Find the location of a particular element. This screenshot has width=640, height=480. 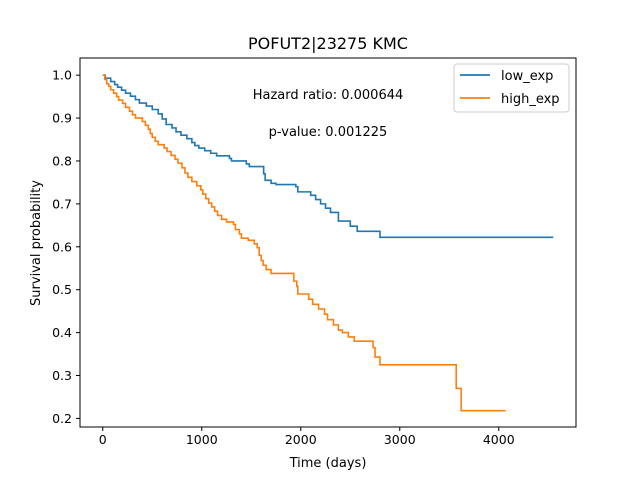

y-tick-label: 1.0 is located at coordinates (62, 75).